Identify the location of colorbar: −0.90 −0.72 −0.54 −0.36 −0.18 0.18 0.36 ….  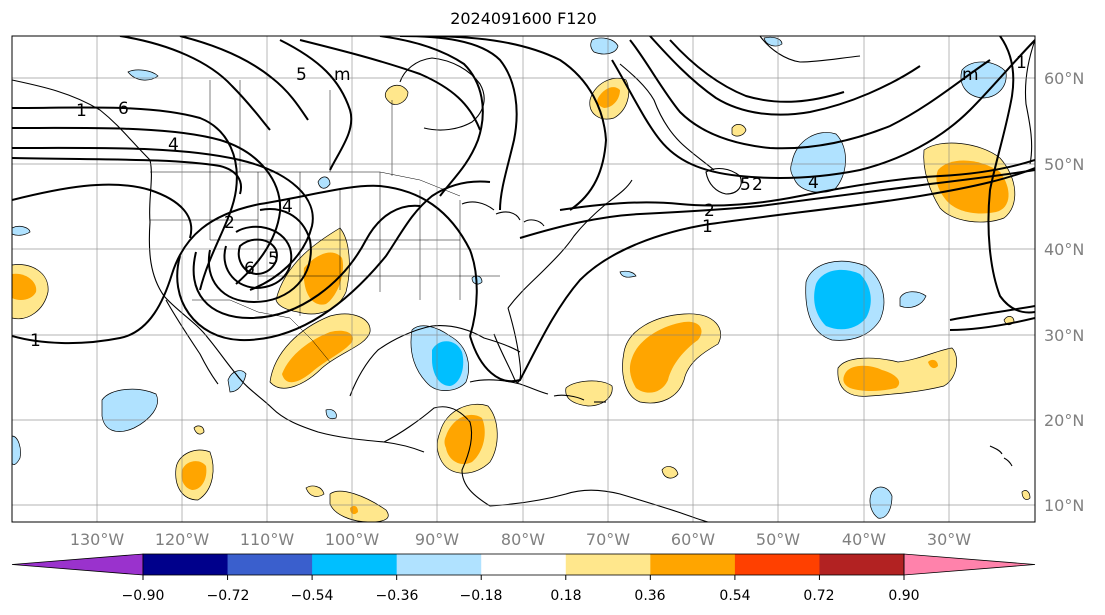
(523, 578).